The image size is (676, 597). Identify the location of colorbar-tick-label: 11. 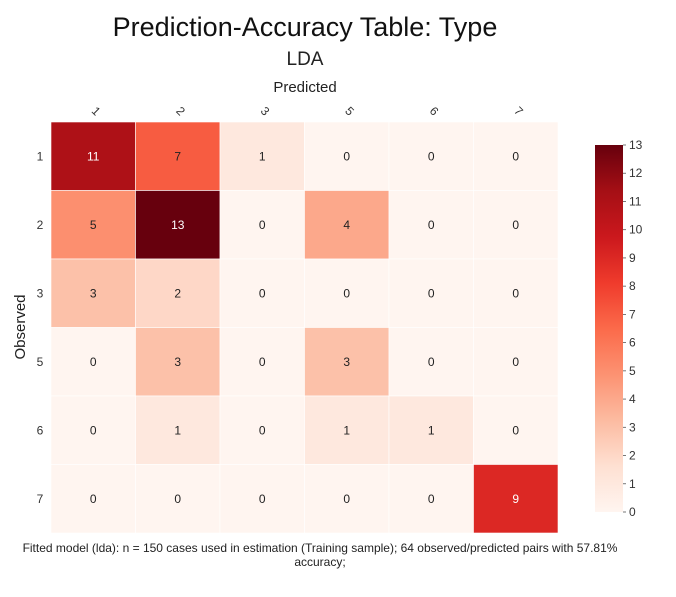
(635, 201).